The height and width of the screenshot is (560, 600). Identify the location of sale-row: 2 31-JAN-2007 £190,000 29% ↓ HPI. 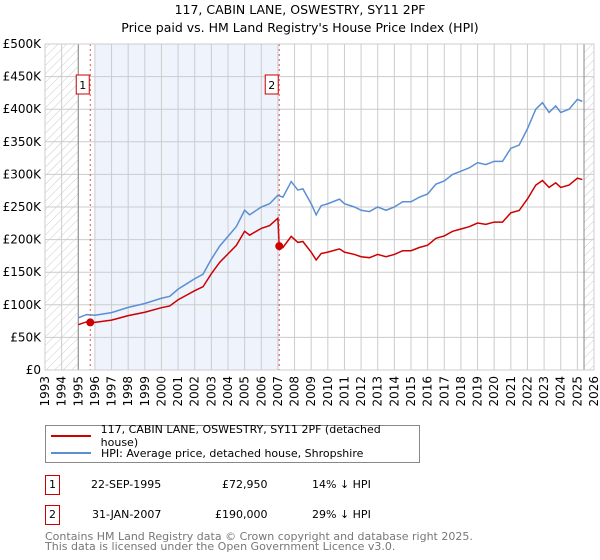
(245, 515).